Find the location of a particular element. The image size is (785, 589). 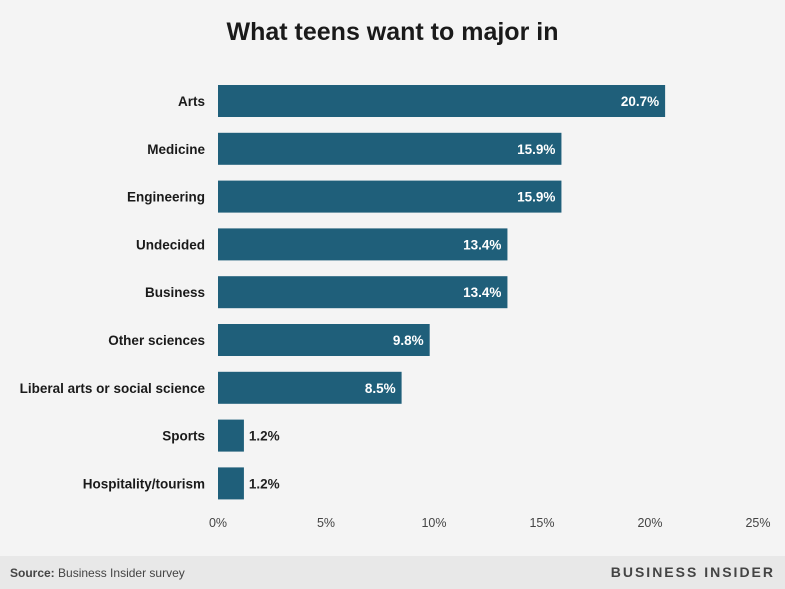

x-tick-label: 20% is located at coordinates (649, 523).